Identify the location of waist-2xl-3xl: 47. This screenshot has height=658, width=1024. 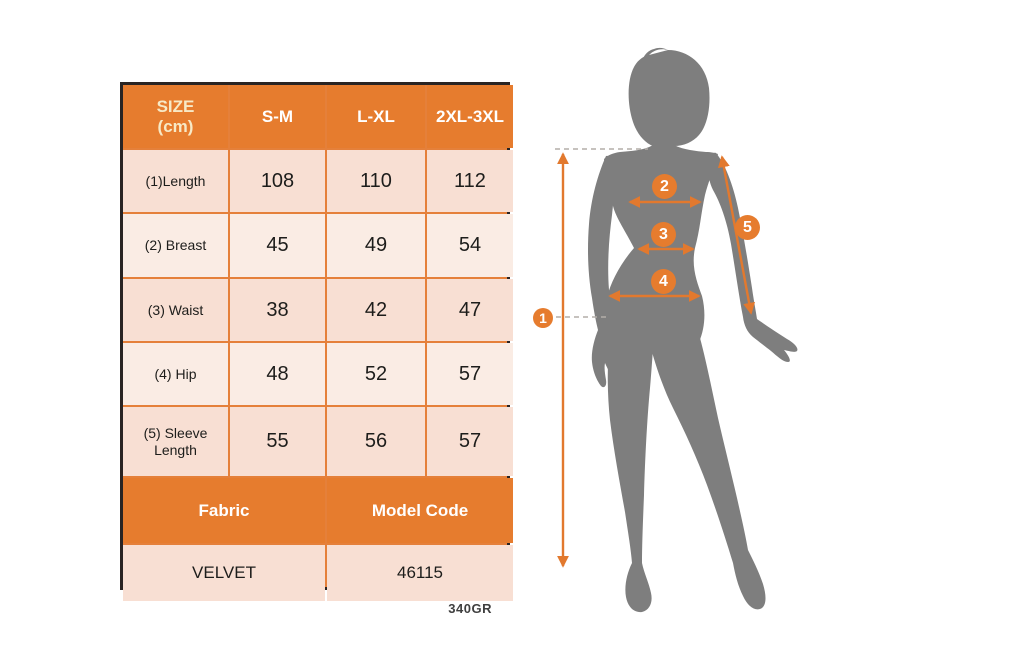
(470, 310).